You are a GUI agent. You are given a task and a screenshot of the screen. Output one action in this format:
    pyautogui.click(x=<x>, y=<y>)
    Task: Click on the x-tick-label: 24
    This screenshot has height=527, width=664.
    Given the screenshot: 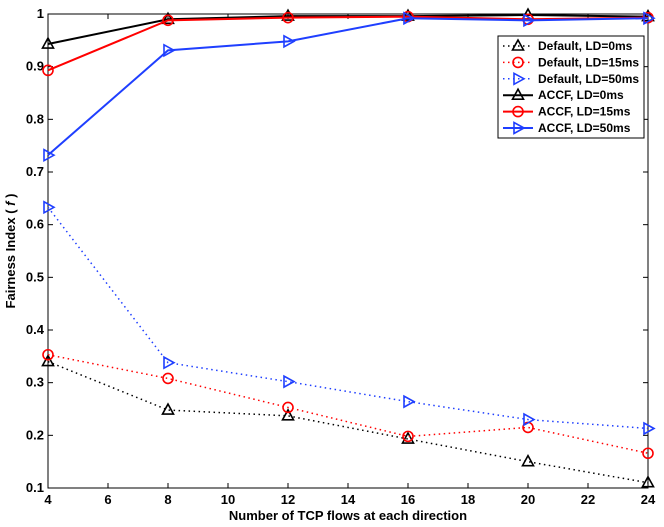 What is the action you would take?
    pyautogui.click(x=648, y=499)
    